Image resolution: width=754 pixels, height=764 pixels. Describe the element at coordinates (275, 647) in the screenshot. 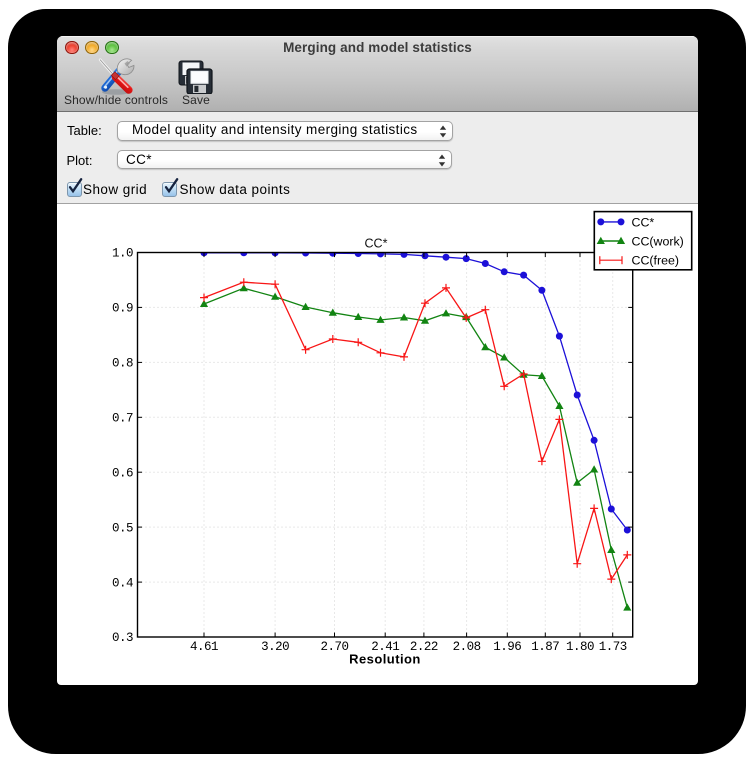

I see `svg-text: 3.20` at that location.